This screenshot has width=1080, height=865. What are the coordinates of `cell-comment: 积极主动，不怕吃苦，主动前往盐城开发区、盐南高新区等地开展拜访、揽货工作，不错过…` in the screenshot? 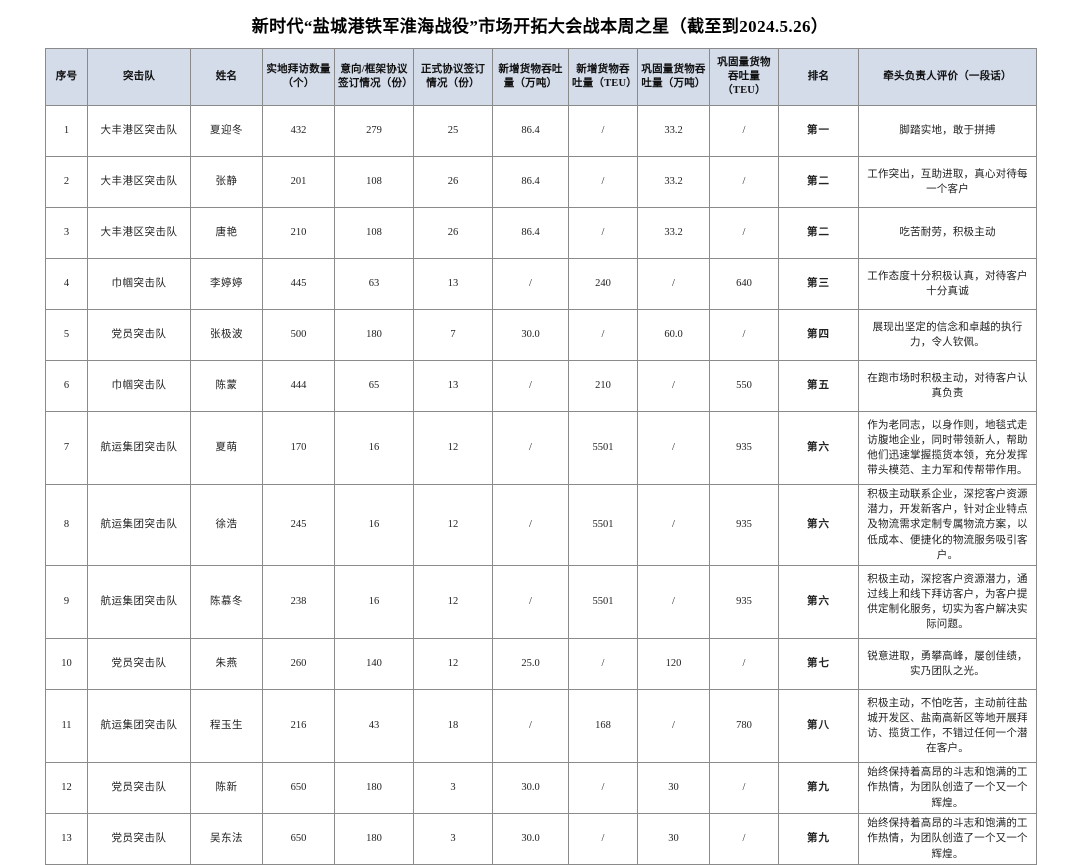 It's located at (947, 726).